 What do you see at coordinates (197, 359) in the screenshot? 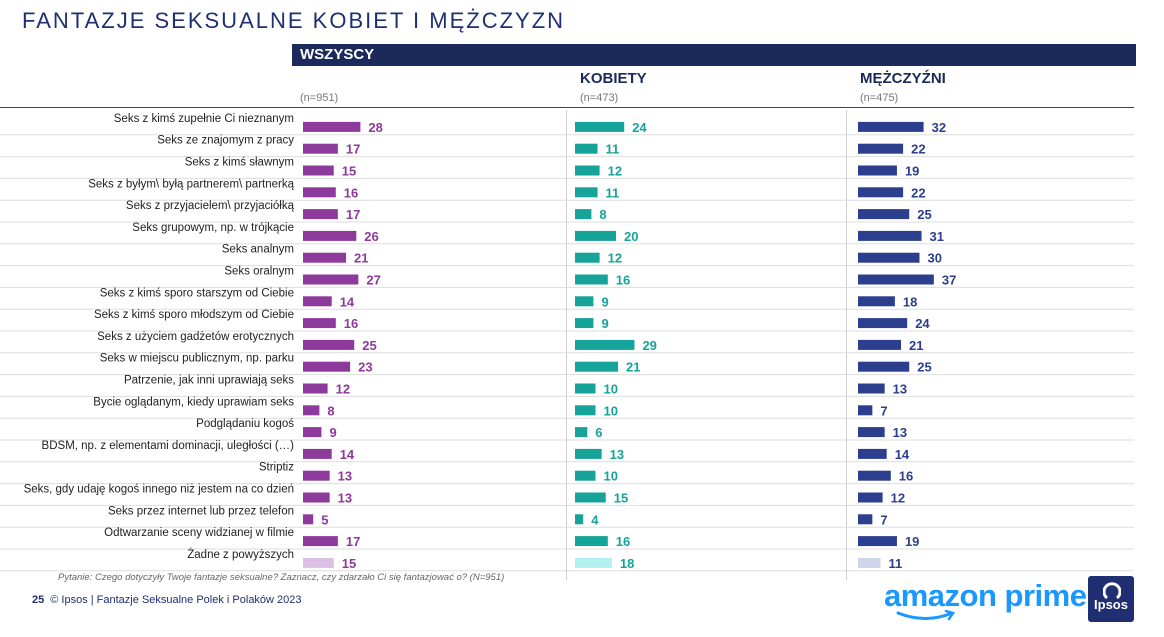
I see `category-label: Seks w miejscu publicznym, np. parku` at bounding box center [197, 359].